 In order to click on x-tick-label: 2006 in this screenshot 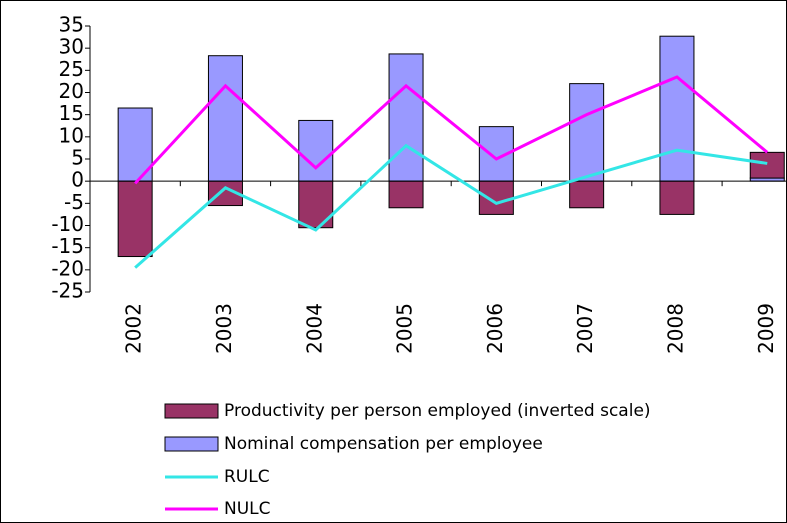, I will do `click(495, 328)`.